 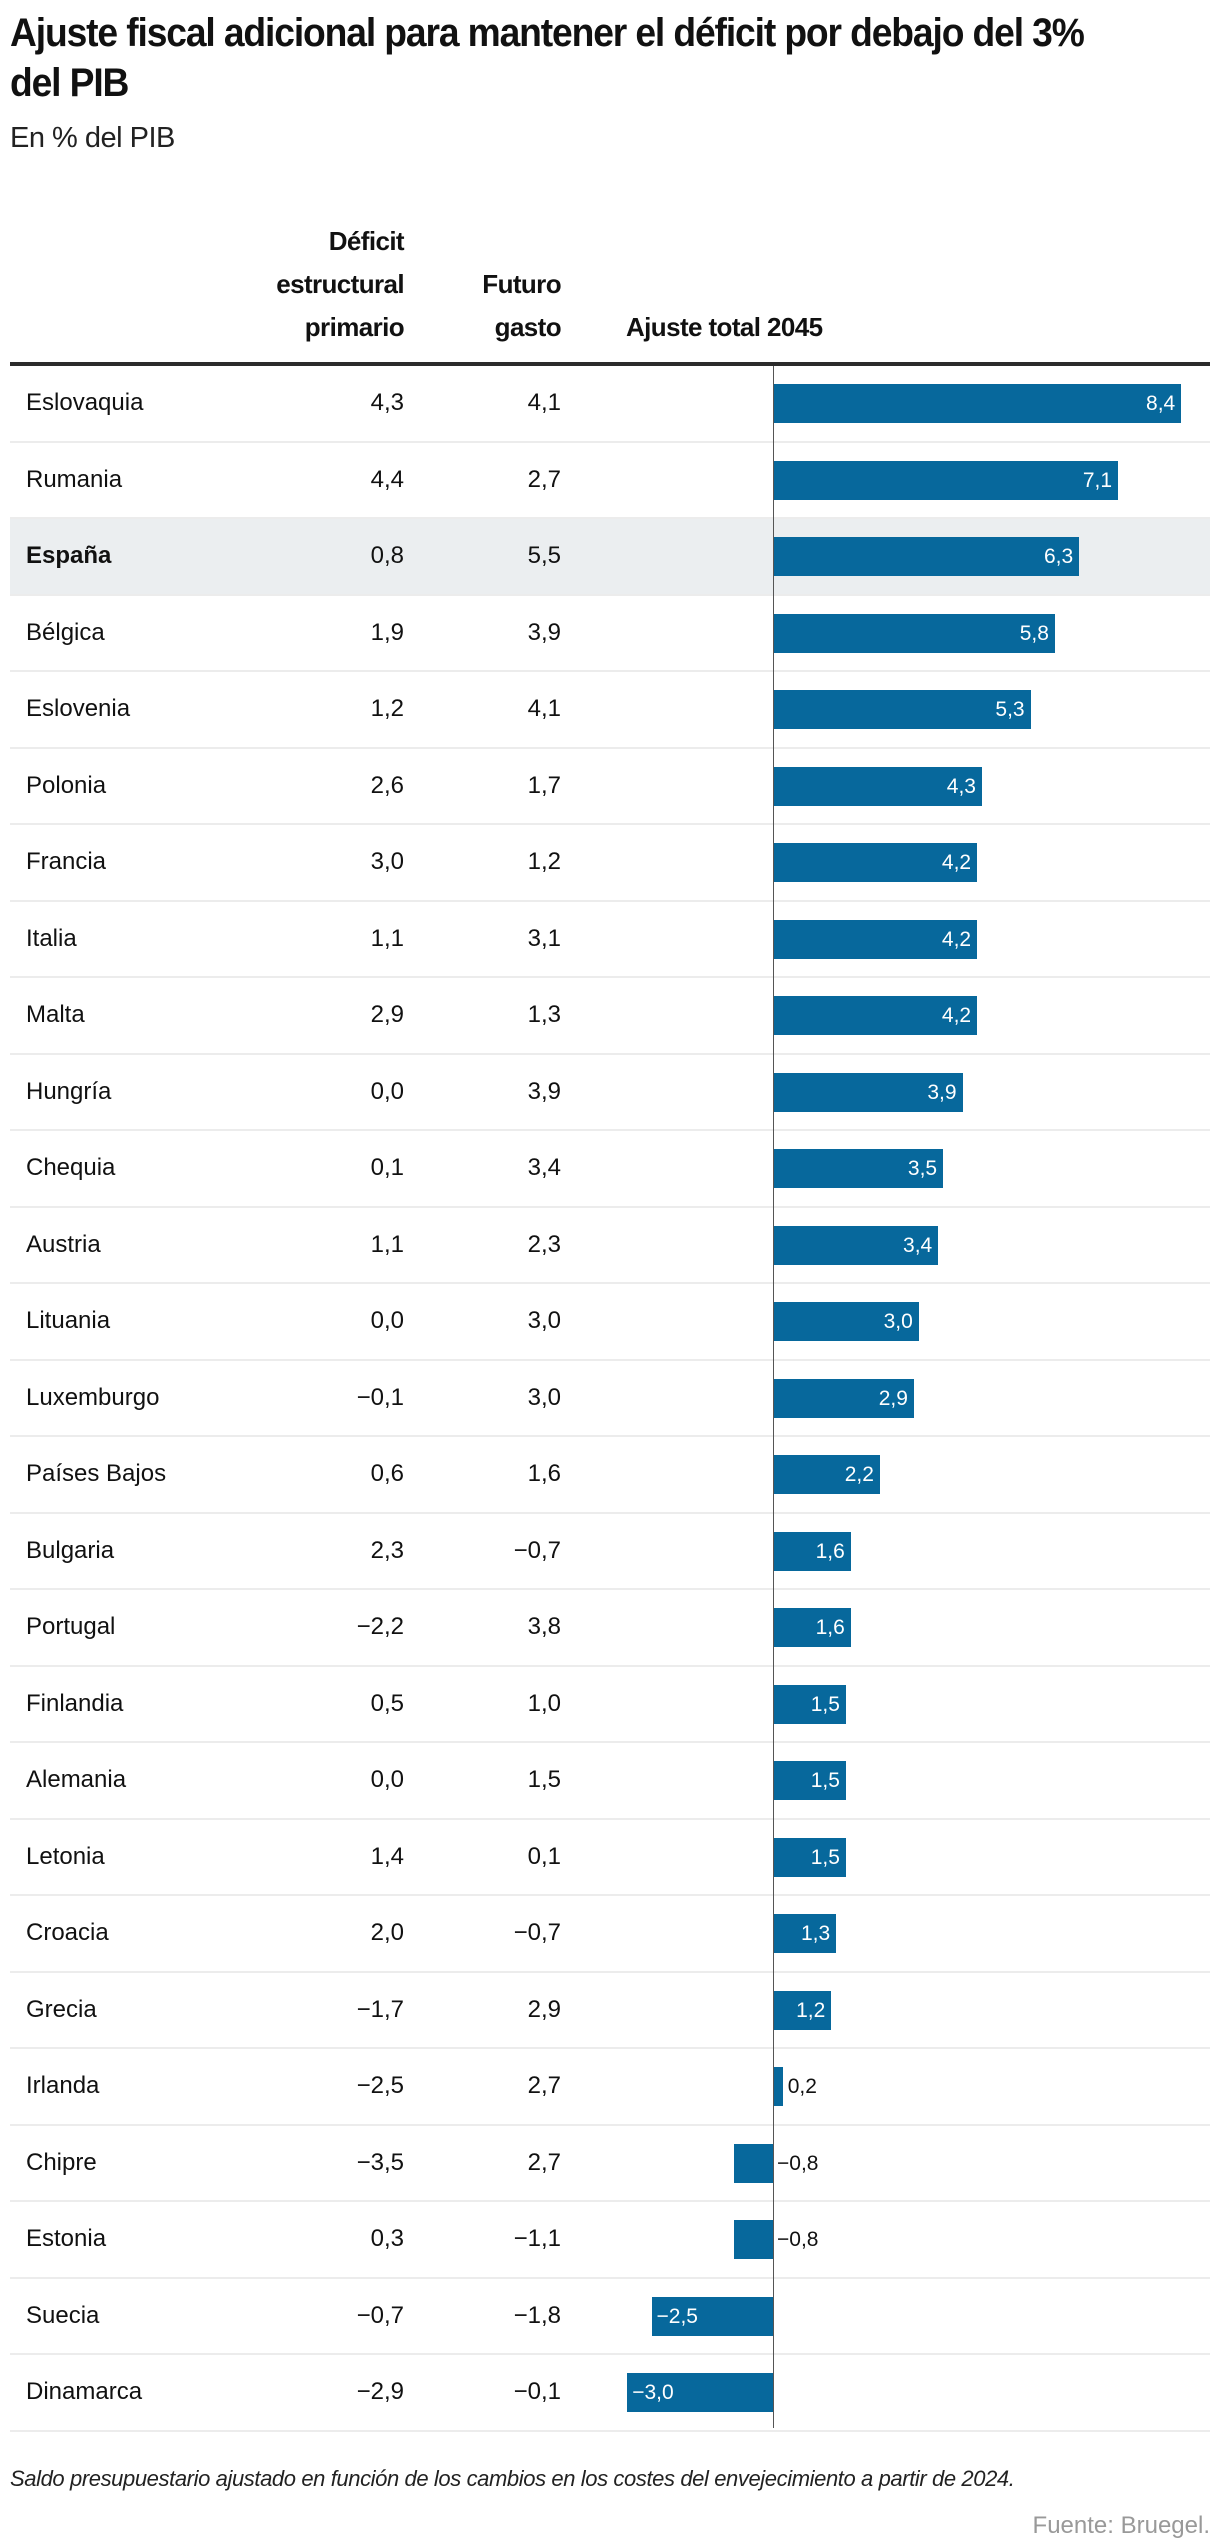 What do you see at coordinates (380, 1397) in the screenshot?
I see `deficit-value: −0,1` at bounding box center [380, 1397].